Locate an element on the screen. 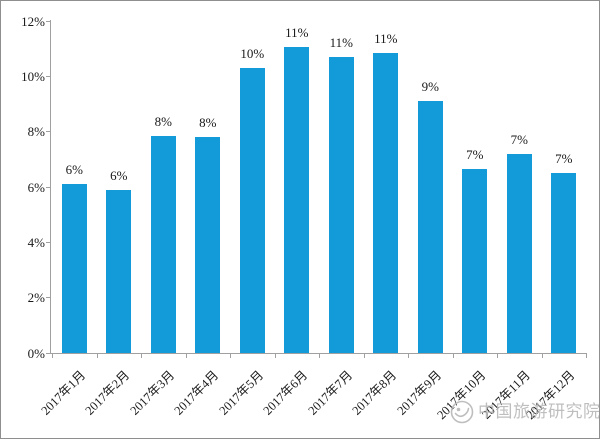 This screenshot has height=439, width=600. bar-2017年4月 is located at coordinates (208, 245).